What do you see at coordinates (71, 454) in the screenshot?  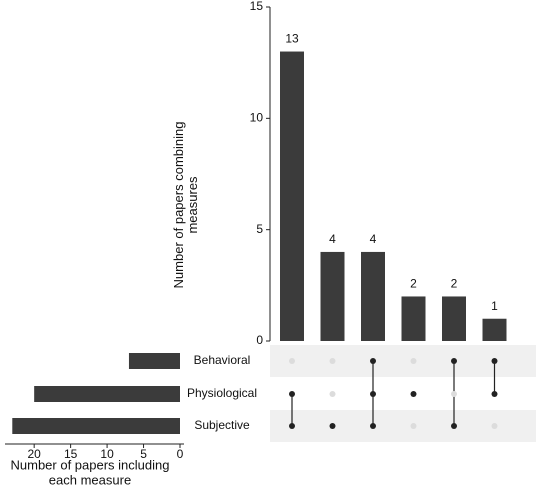 I see `x-tick-label: 15` at bounding box center [71, 454].